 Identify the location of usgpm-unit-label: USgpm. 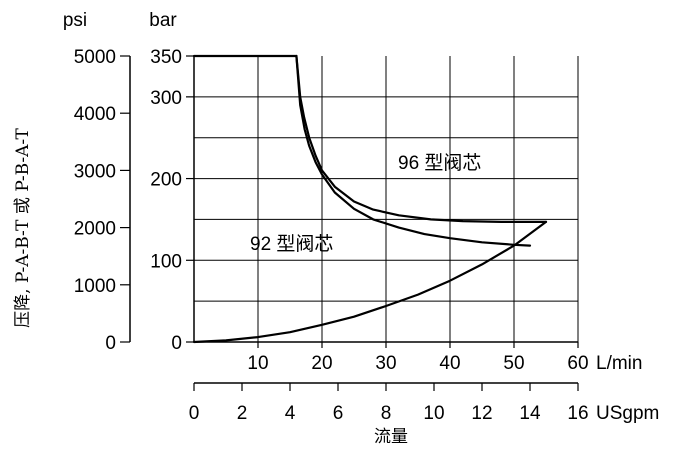
(627, 413).